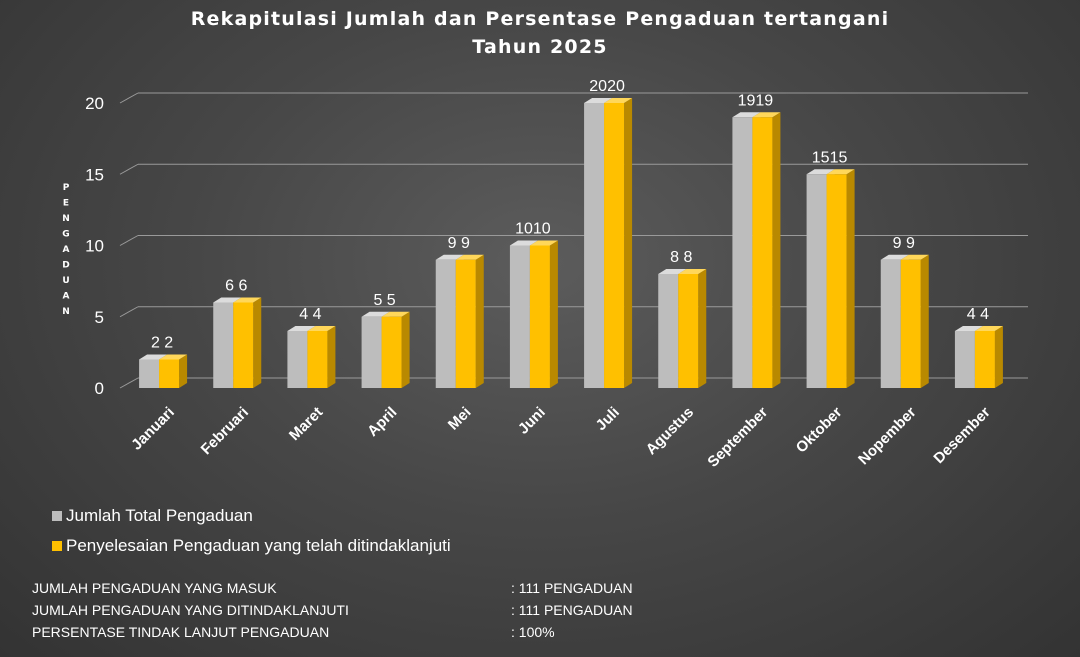 Image resolution: width=1080 pixels, height=657 pixels. What do you see at coordinates (371, 352) in the screenshot?
I see `bar-total-april` at bounding box center [371, 352].